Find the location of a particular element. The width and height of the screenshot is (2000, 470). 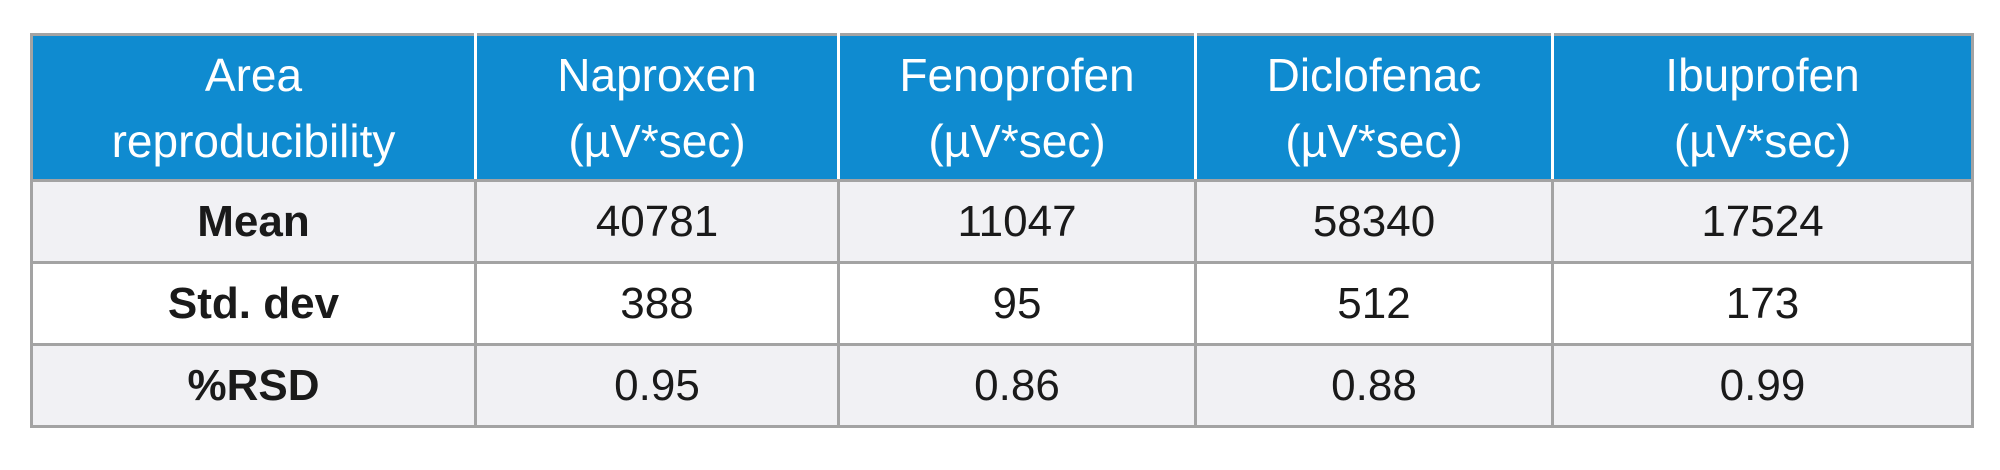

table-cell: 40781 is located at coordinates (657, 221).